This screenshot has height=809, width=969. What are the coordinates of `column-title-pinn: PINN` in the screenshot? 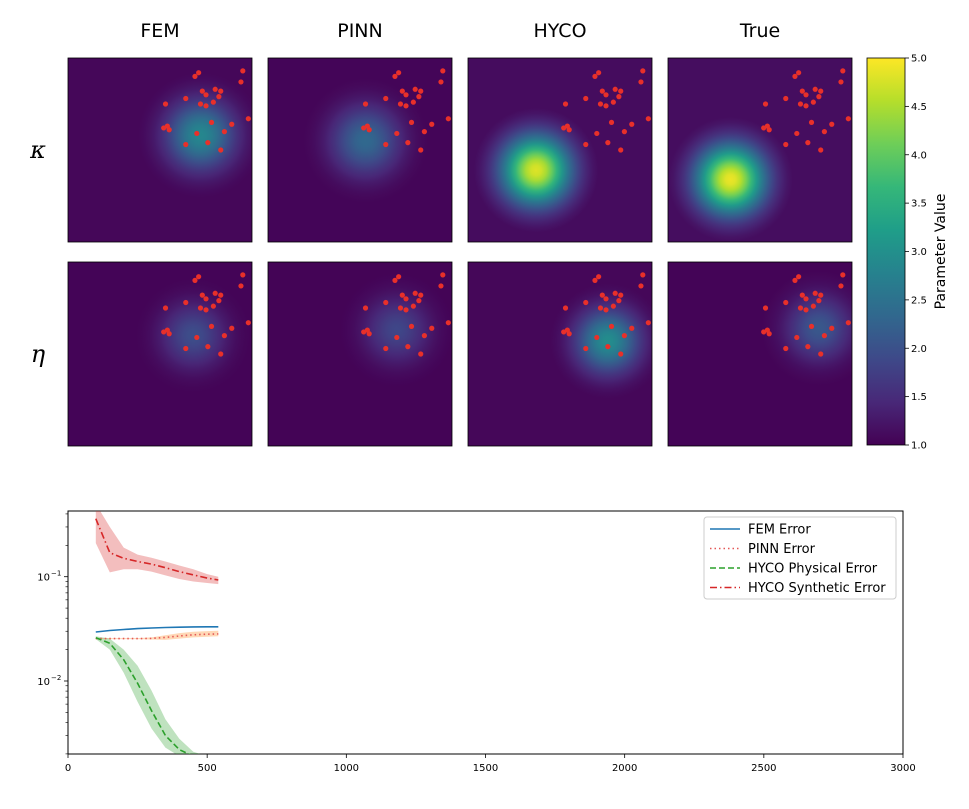 It's located at (360, 31).